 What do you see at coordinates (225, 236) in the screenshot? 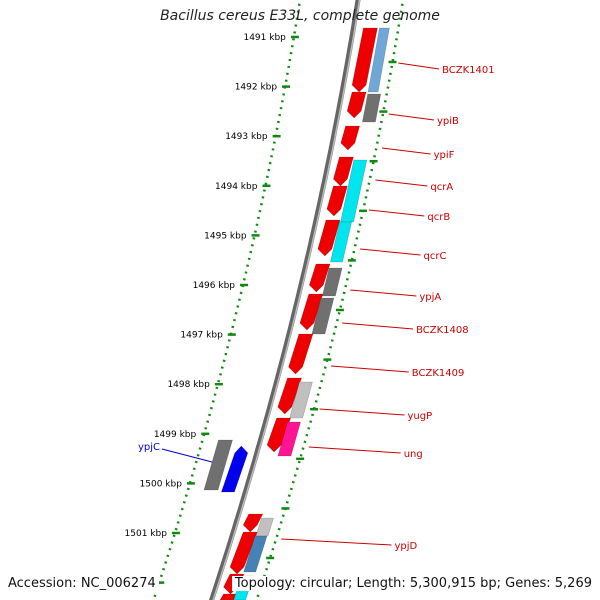
I see `ruler-tick-label: 1495 kbp` at bounding box center [225, 236].